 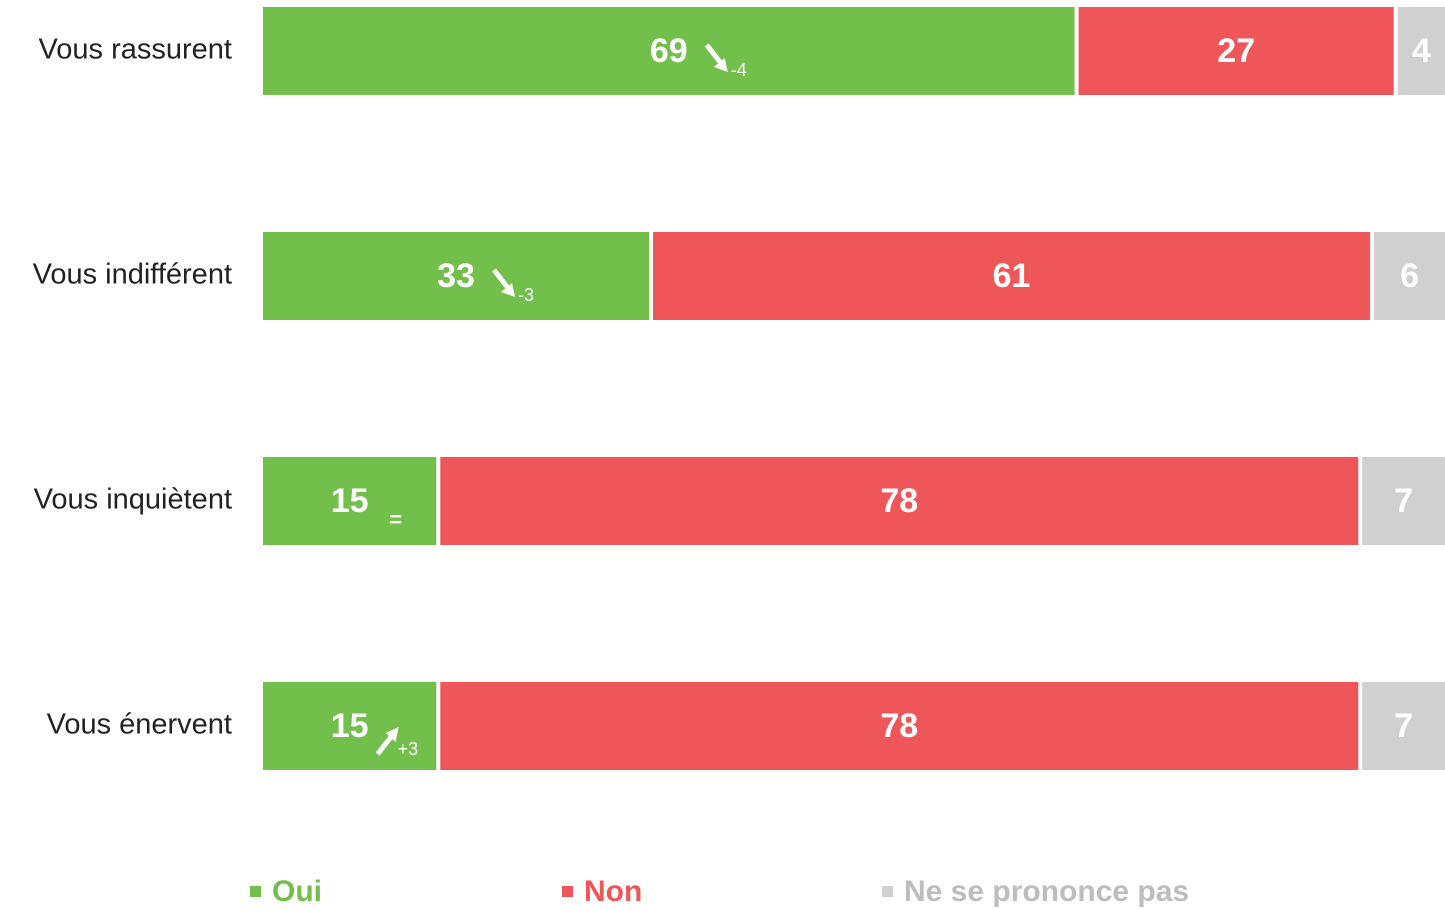 I want to click on value-label: 69, so click(x=669, y=51).